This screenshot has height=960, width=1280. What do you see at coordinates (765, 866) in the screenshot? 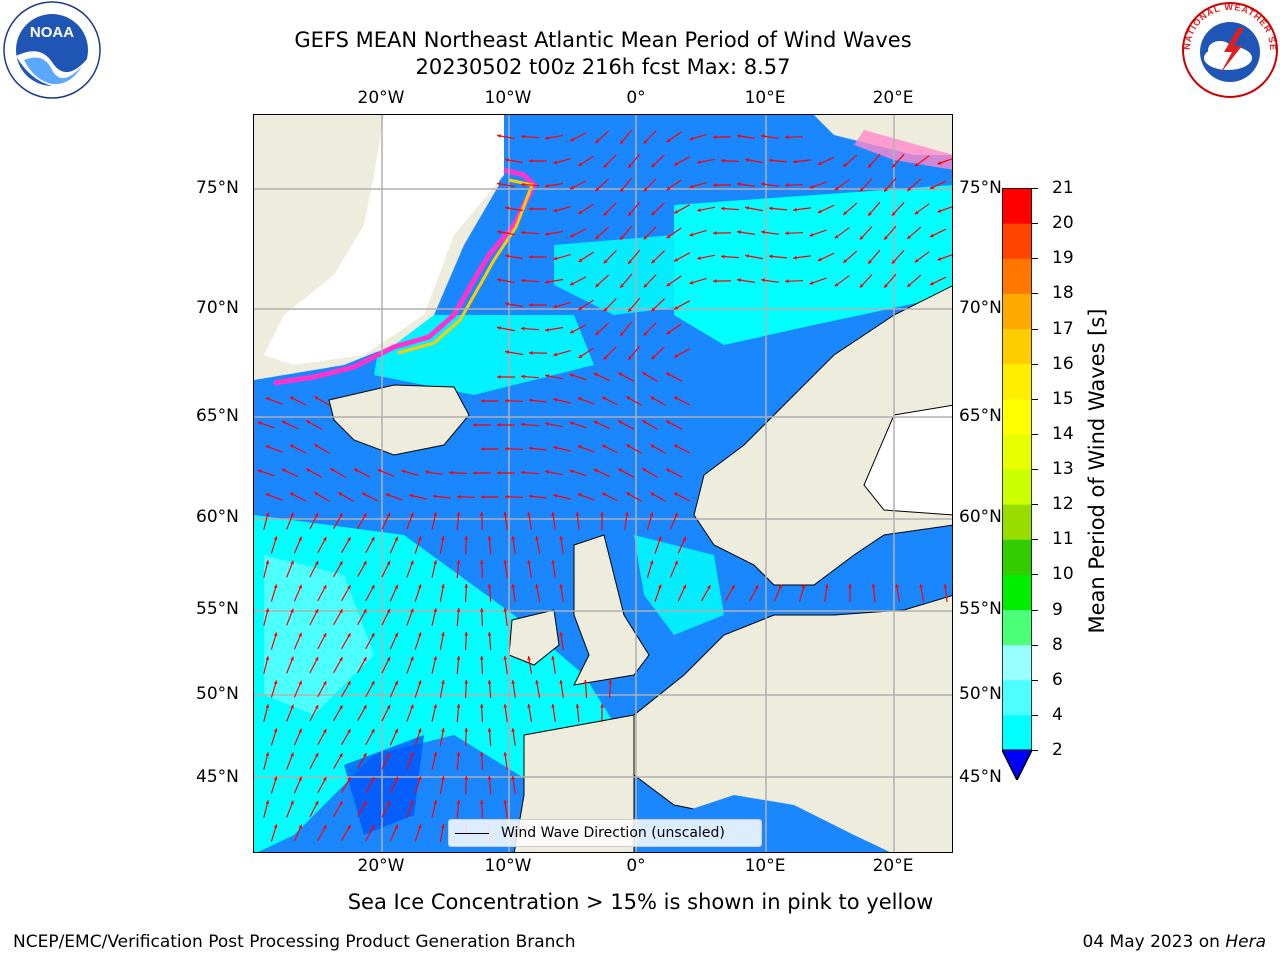
I see `lon-label-bottom: 10°E` at bounding box center [765, 866].